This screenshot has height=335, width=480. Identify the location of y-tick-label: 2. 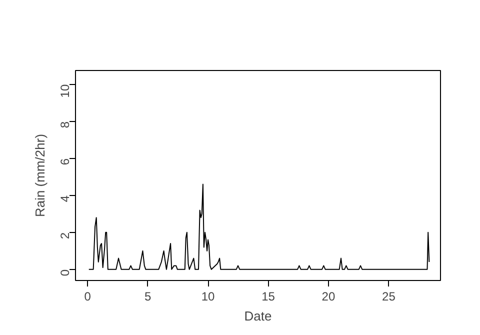
(65, 236).